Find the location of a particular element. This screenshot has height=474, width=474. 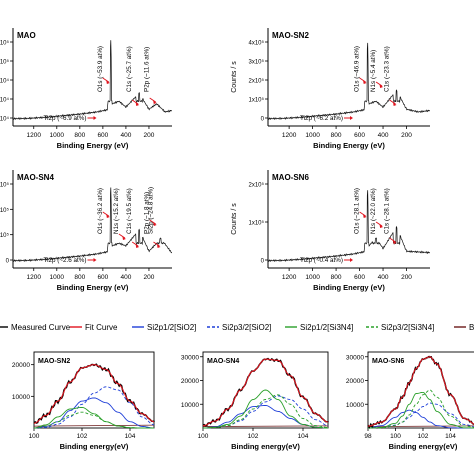

y-tick-label: 10000 is located at coordinates (21, 397).